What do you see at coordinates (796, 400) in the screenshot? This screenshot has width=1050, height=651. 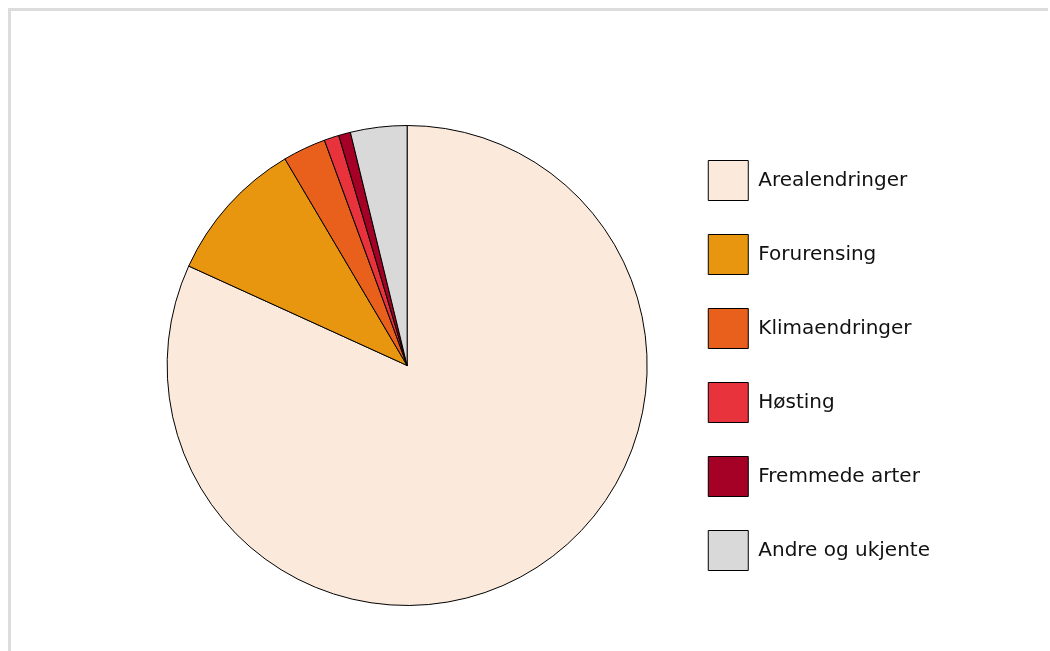 I see `legend-label: Høsting` at bounding box center [796, 400].